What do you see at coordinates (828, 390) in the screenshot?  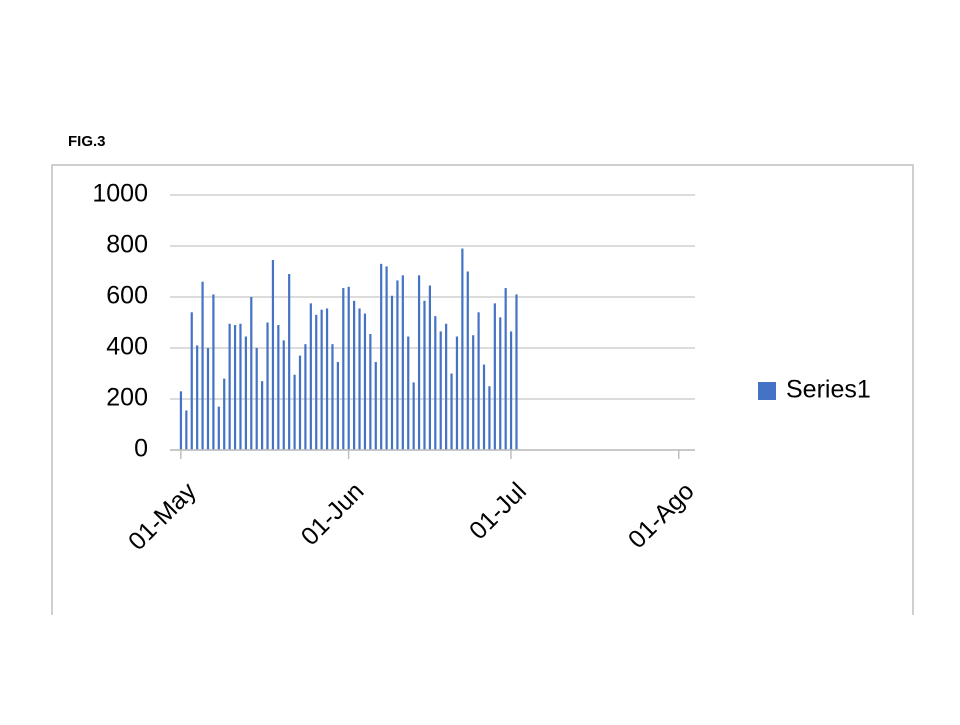 I see `legend-label: Series1` at bounding box center [828, 390].